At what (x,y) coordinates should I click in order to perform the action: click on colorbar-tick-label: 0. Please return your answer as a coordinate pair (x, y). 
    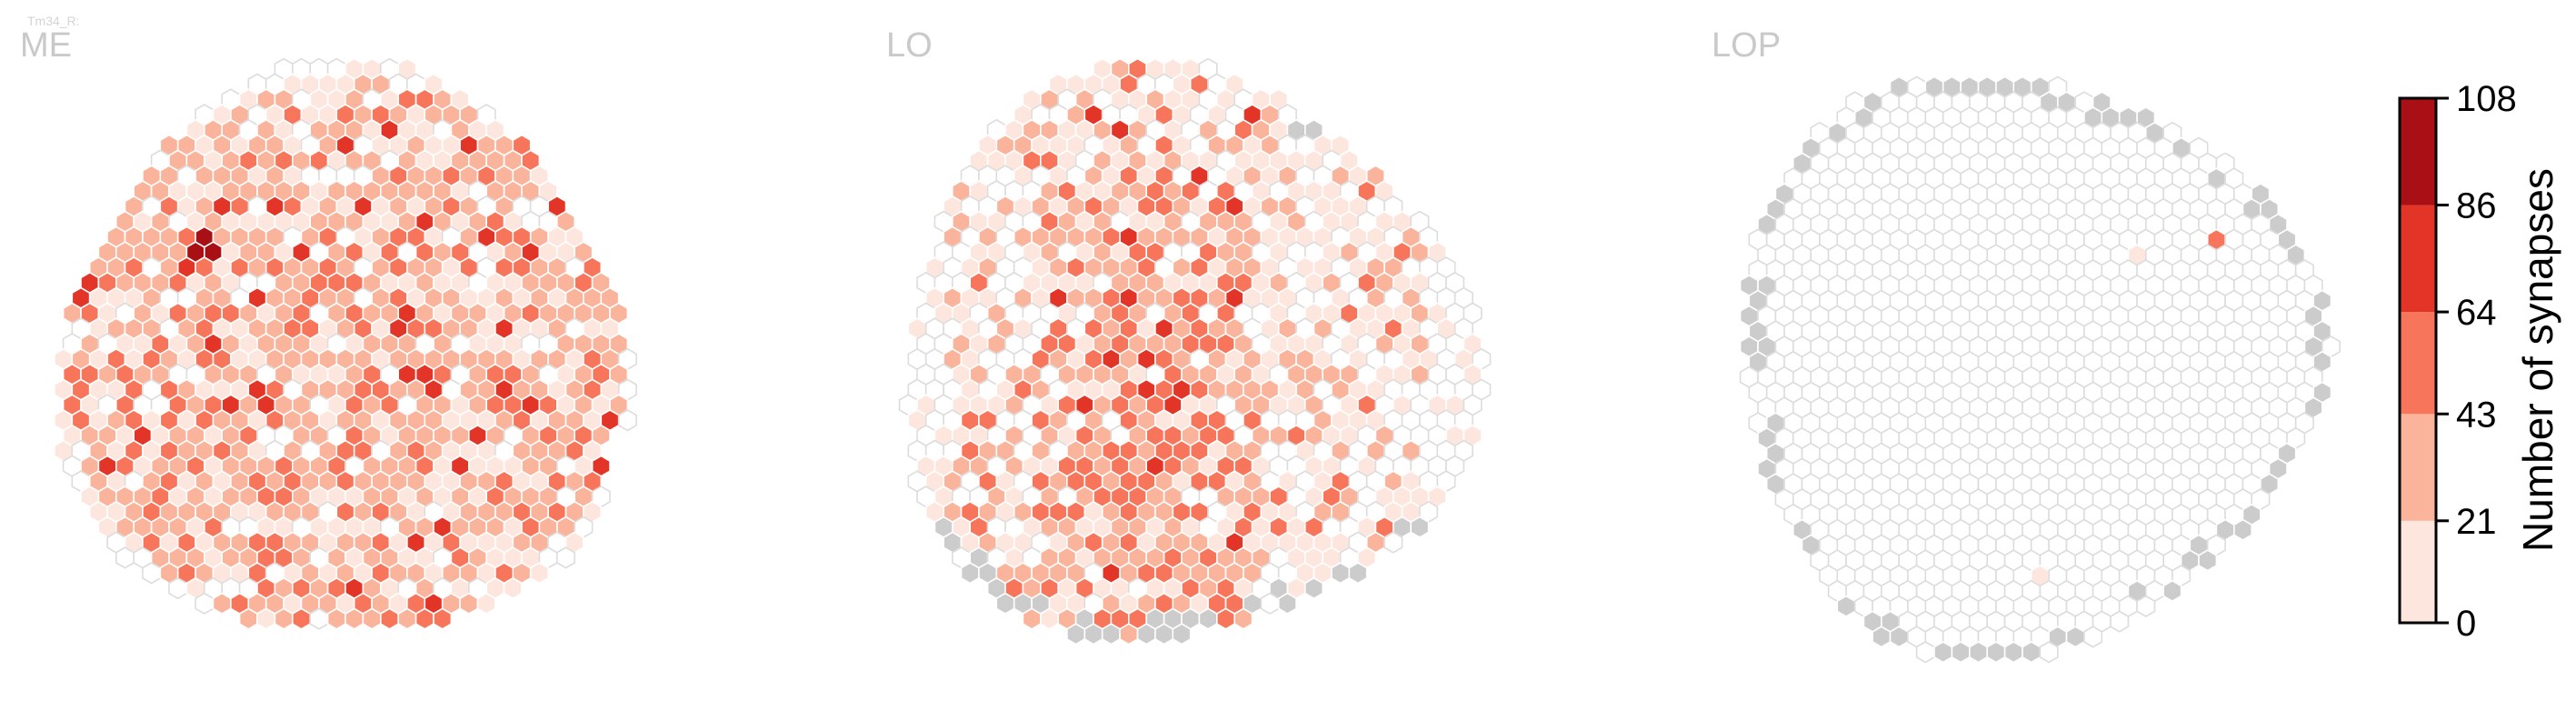
    Looking at the image, I should click on (2466, 624).